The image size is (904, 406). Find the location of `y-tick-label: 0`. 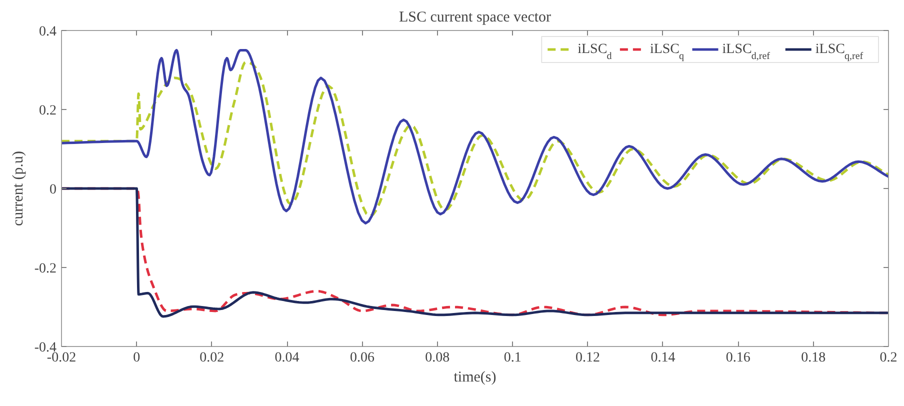

y-tick-label: 0 is located at coordinates (53, 190).